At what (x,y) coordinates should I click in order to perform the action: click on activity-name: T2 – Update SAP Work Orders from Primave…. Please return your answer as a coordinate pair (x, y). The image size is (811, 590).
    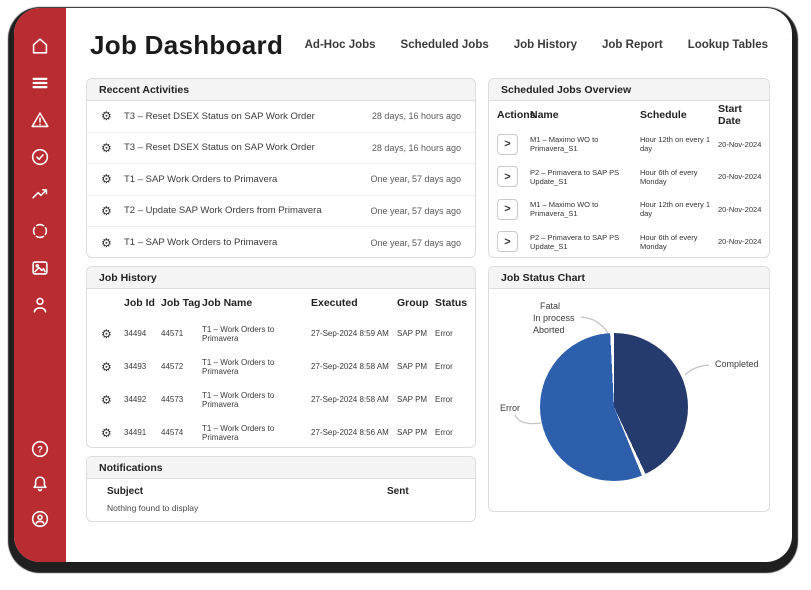
    Looking at the image, I should click on (223, 211).